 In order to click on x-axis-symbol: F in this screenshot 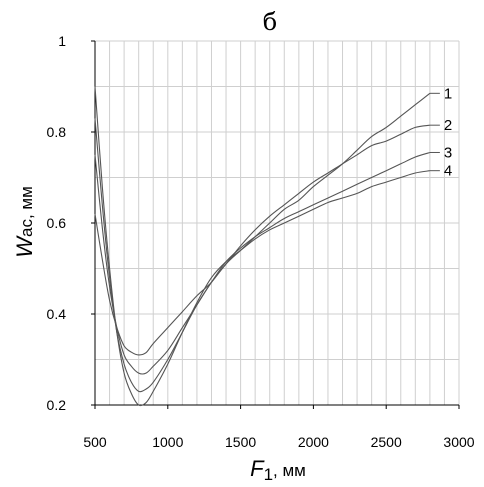, I will do `click(257, 468)`.